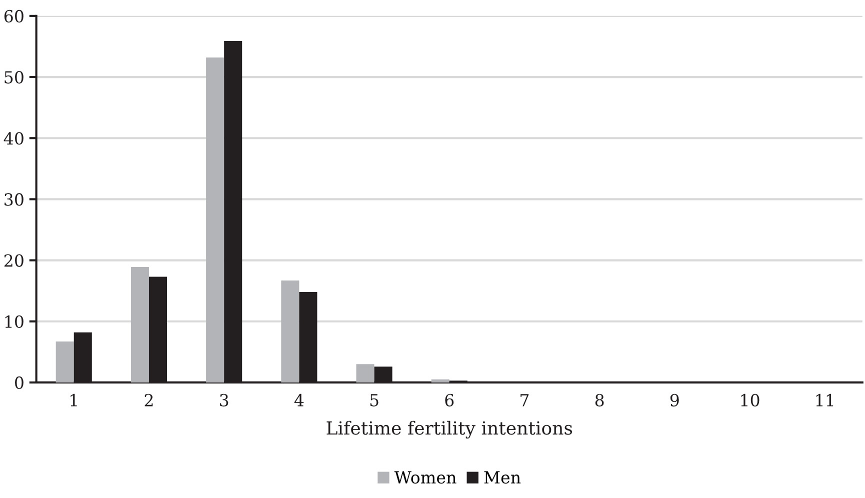 This screenshot has width=865, height=498. What do you see at coordinates (825, 400) in the screenshot?
I see `x-tick-label: 11` at bounding box center [825, 400].